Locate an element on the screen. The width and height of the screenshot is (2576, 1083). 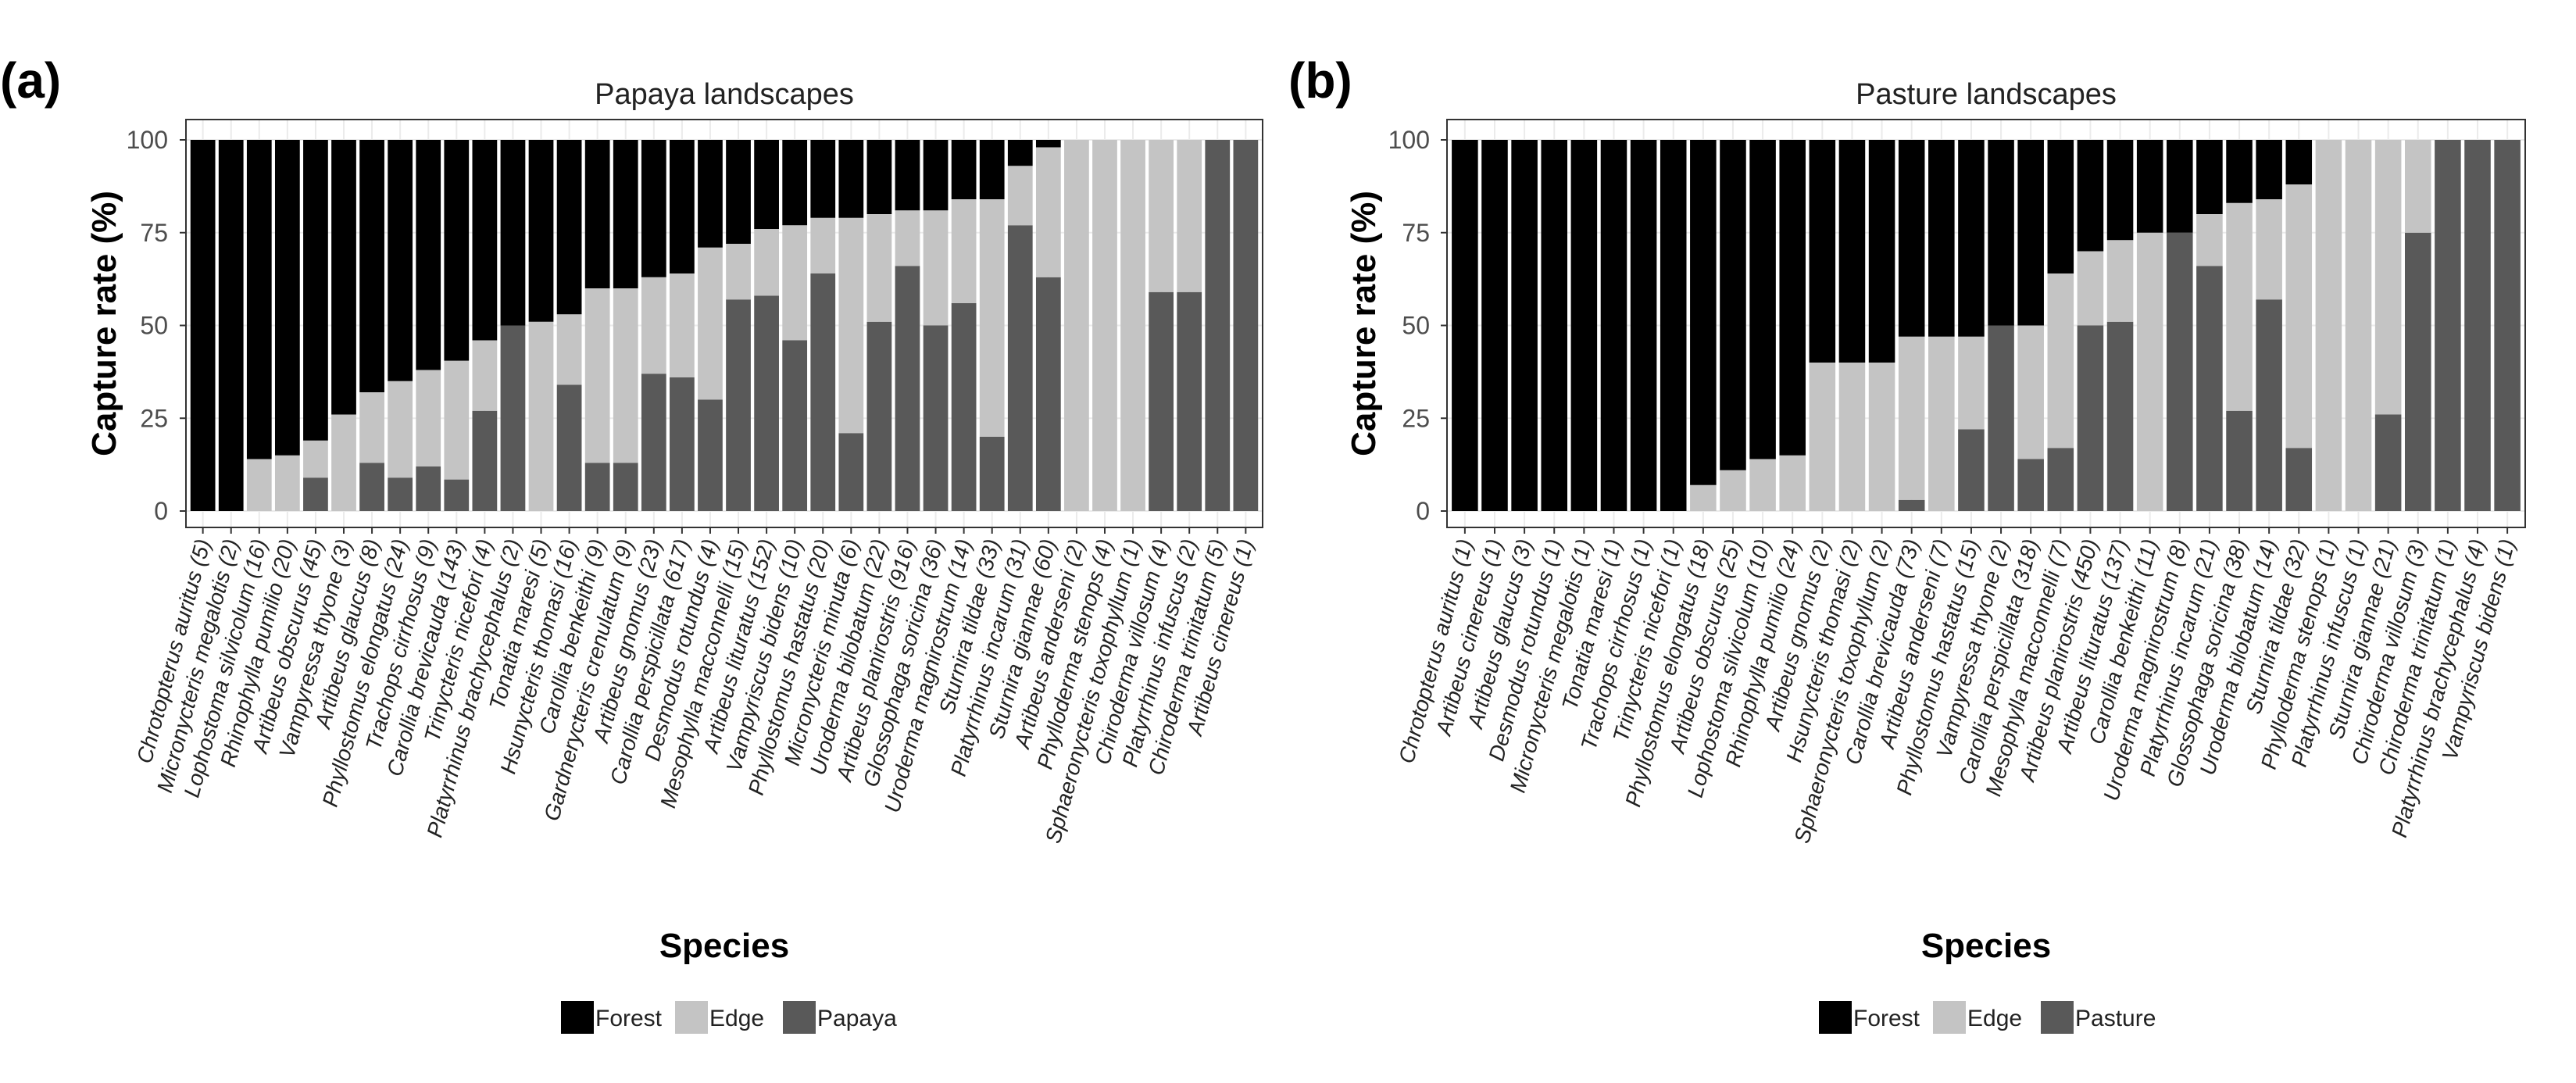
legend-swatch-edge is located at coordinates (691, 1017).